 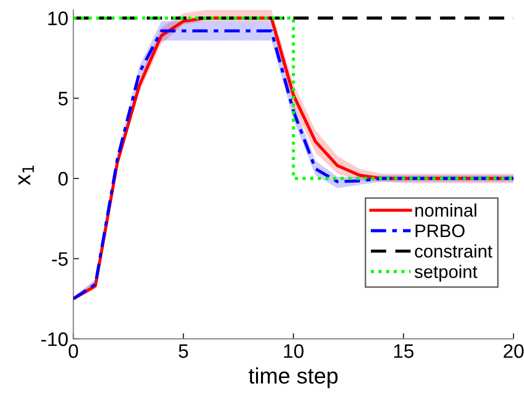 I want to click on legend-label: nominal, so click(x=445, y=210).